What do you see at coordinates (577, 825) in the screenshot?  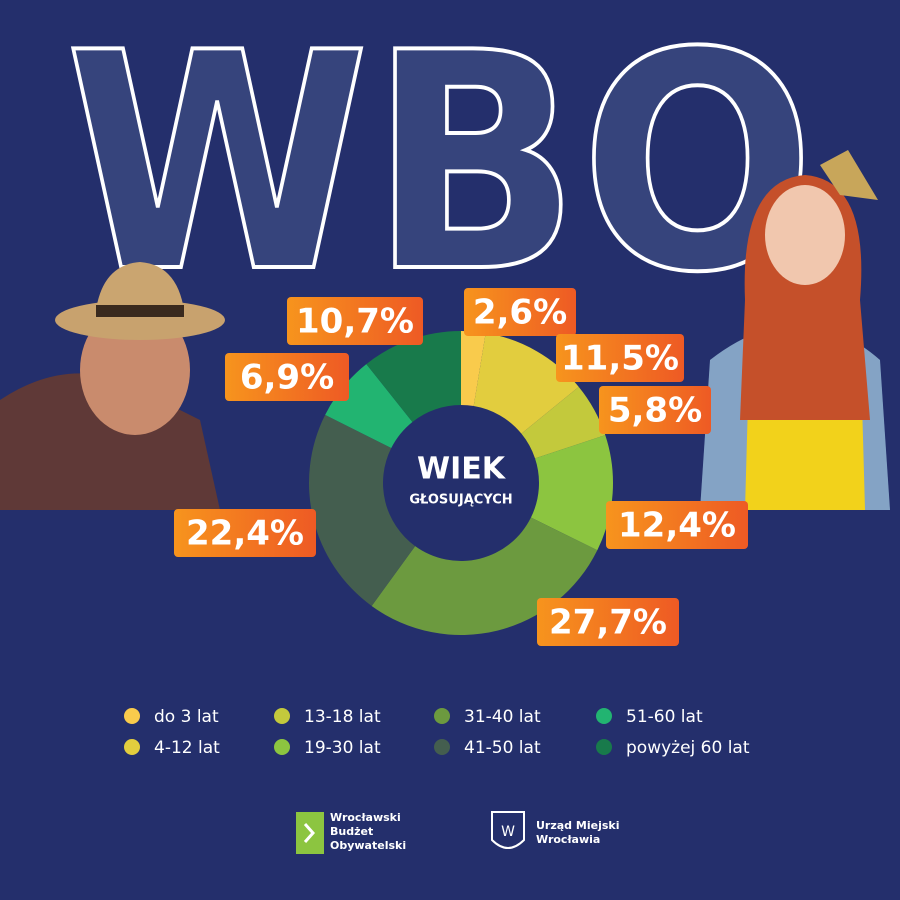 I see `logo-text: Urząd Miejski` at bounding box center [577, 825].